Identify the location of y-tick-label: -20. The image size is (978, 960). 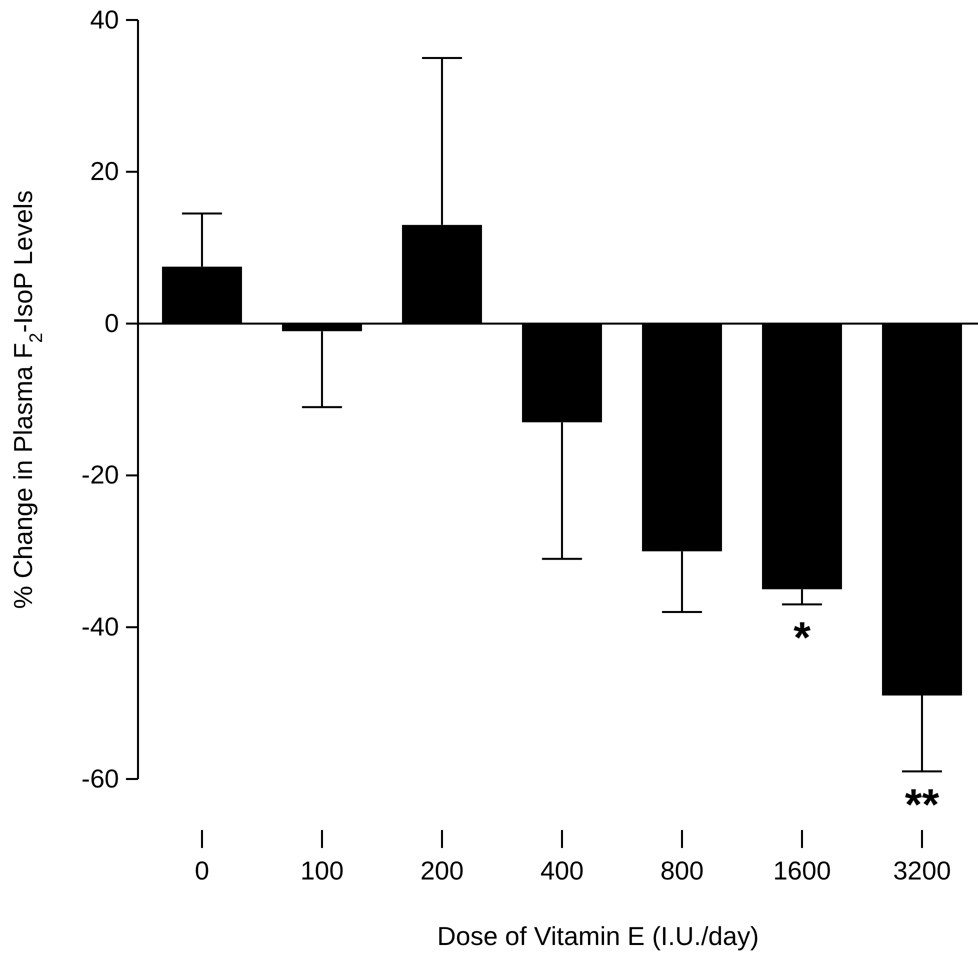
(100, 475).